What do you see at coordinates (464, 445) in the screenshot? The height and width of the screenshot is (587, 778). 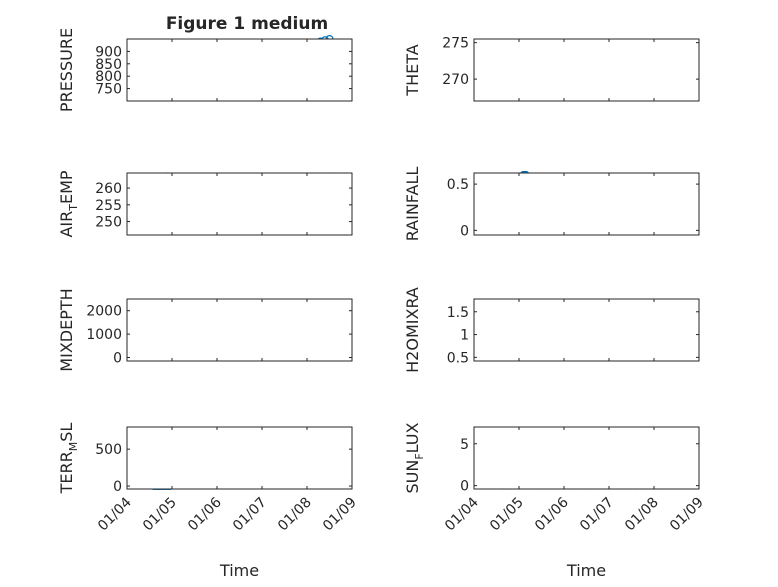 I see `y-tick-label: 5` at bounding box center [464, 445].